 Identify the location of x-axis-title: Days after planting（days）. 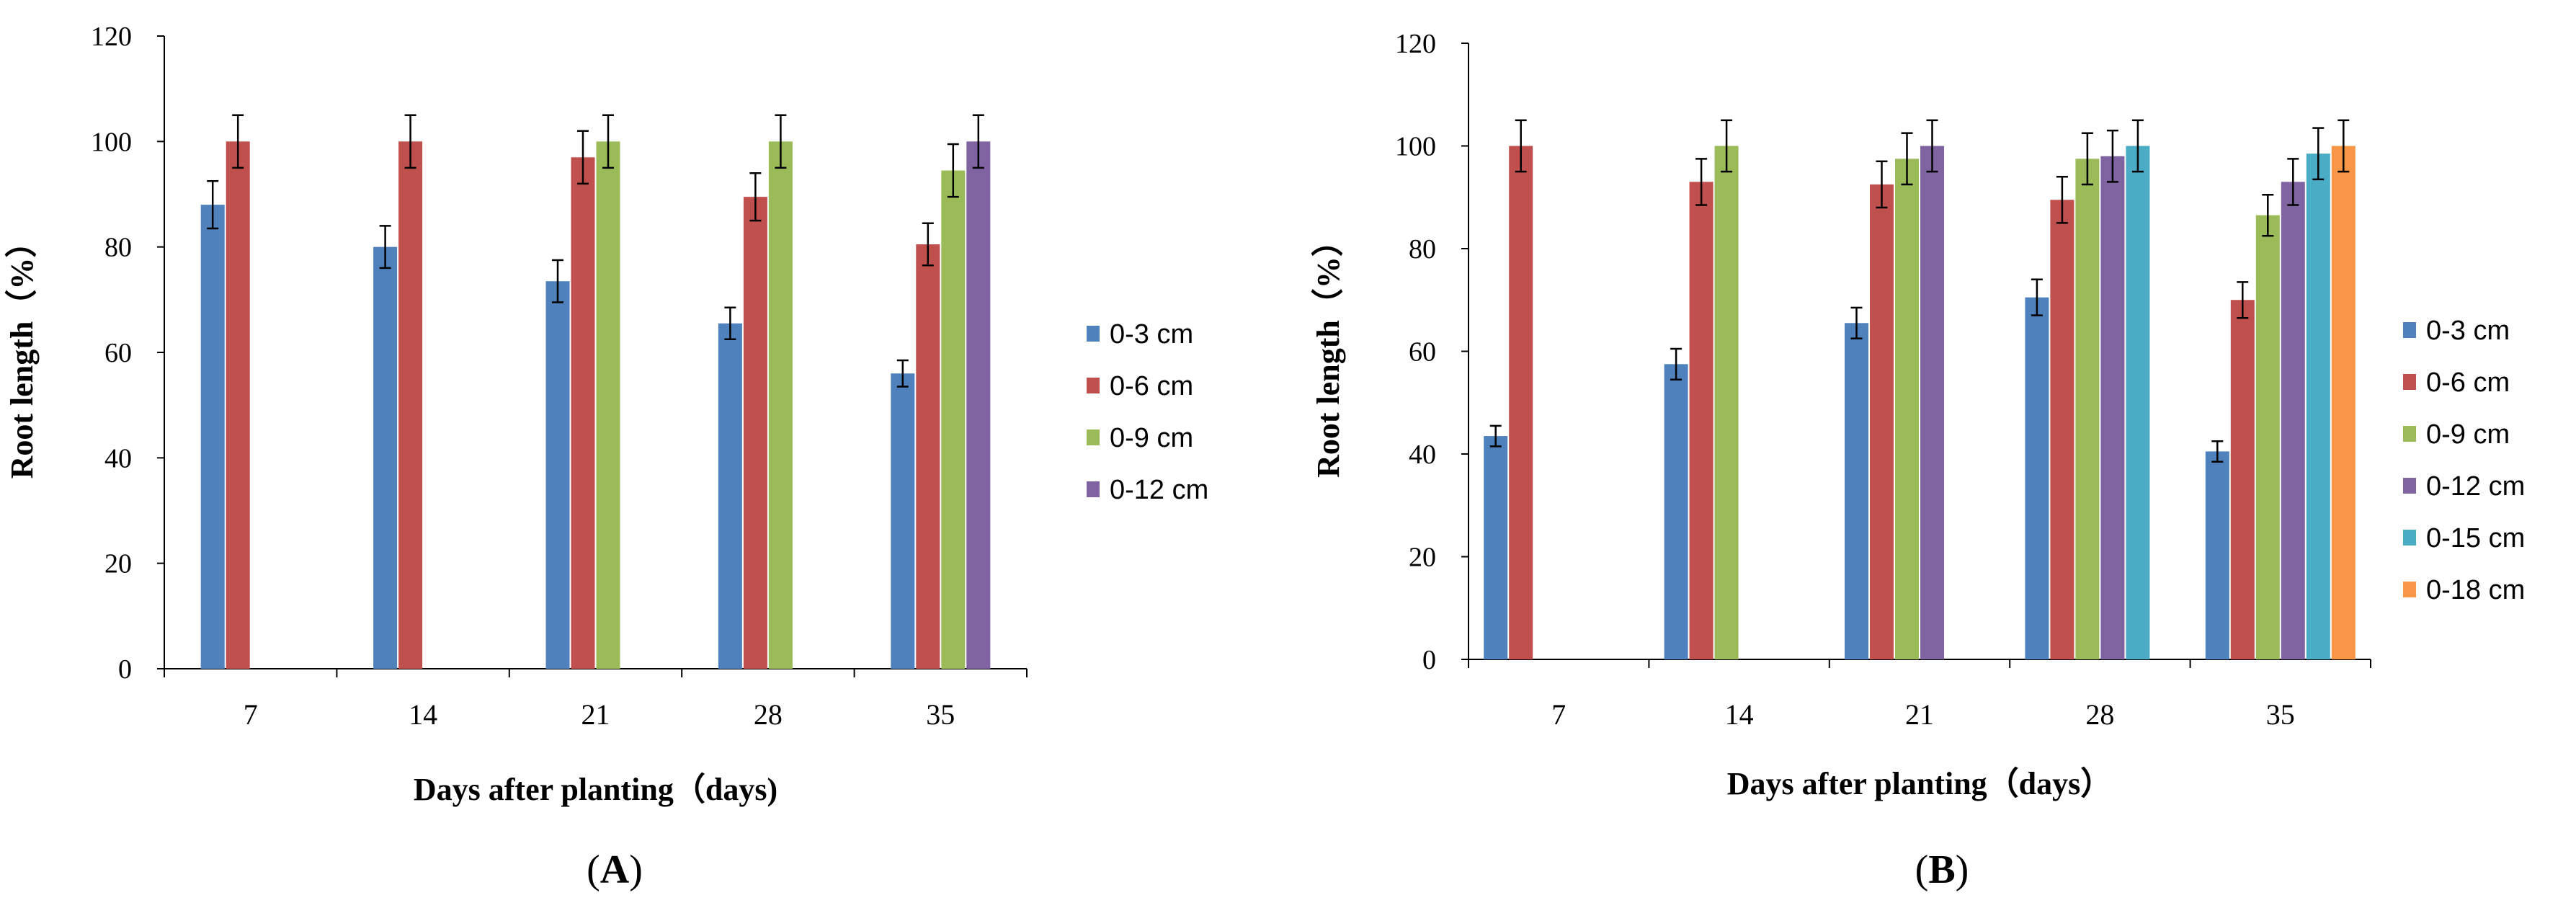
(1920, 783).